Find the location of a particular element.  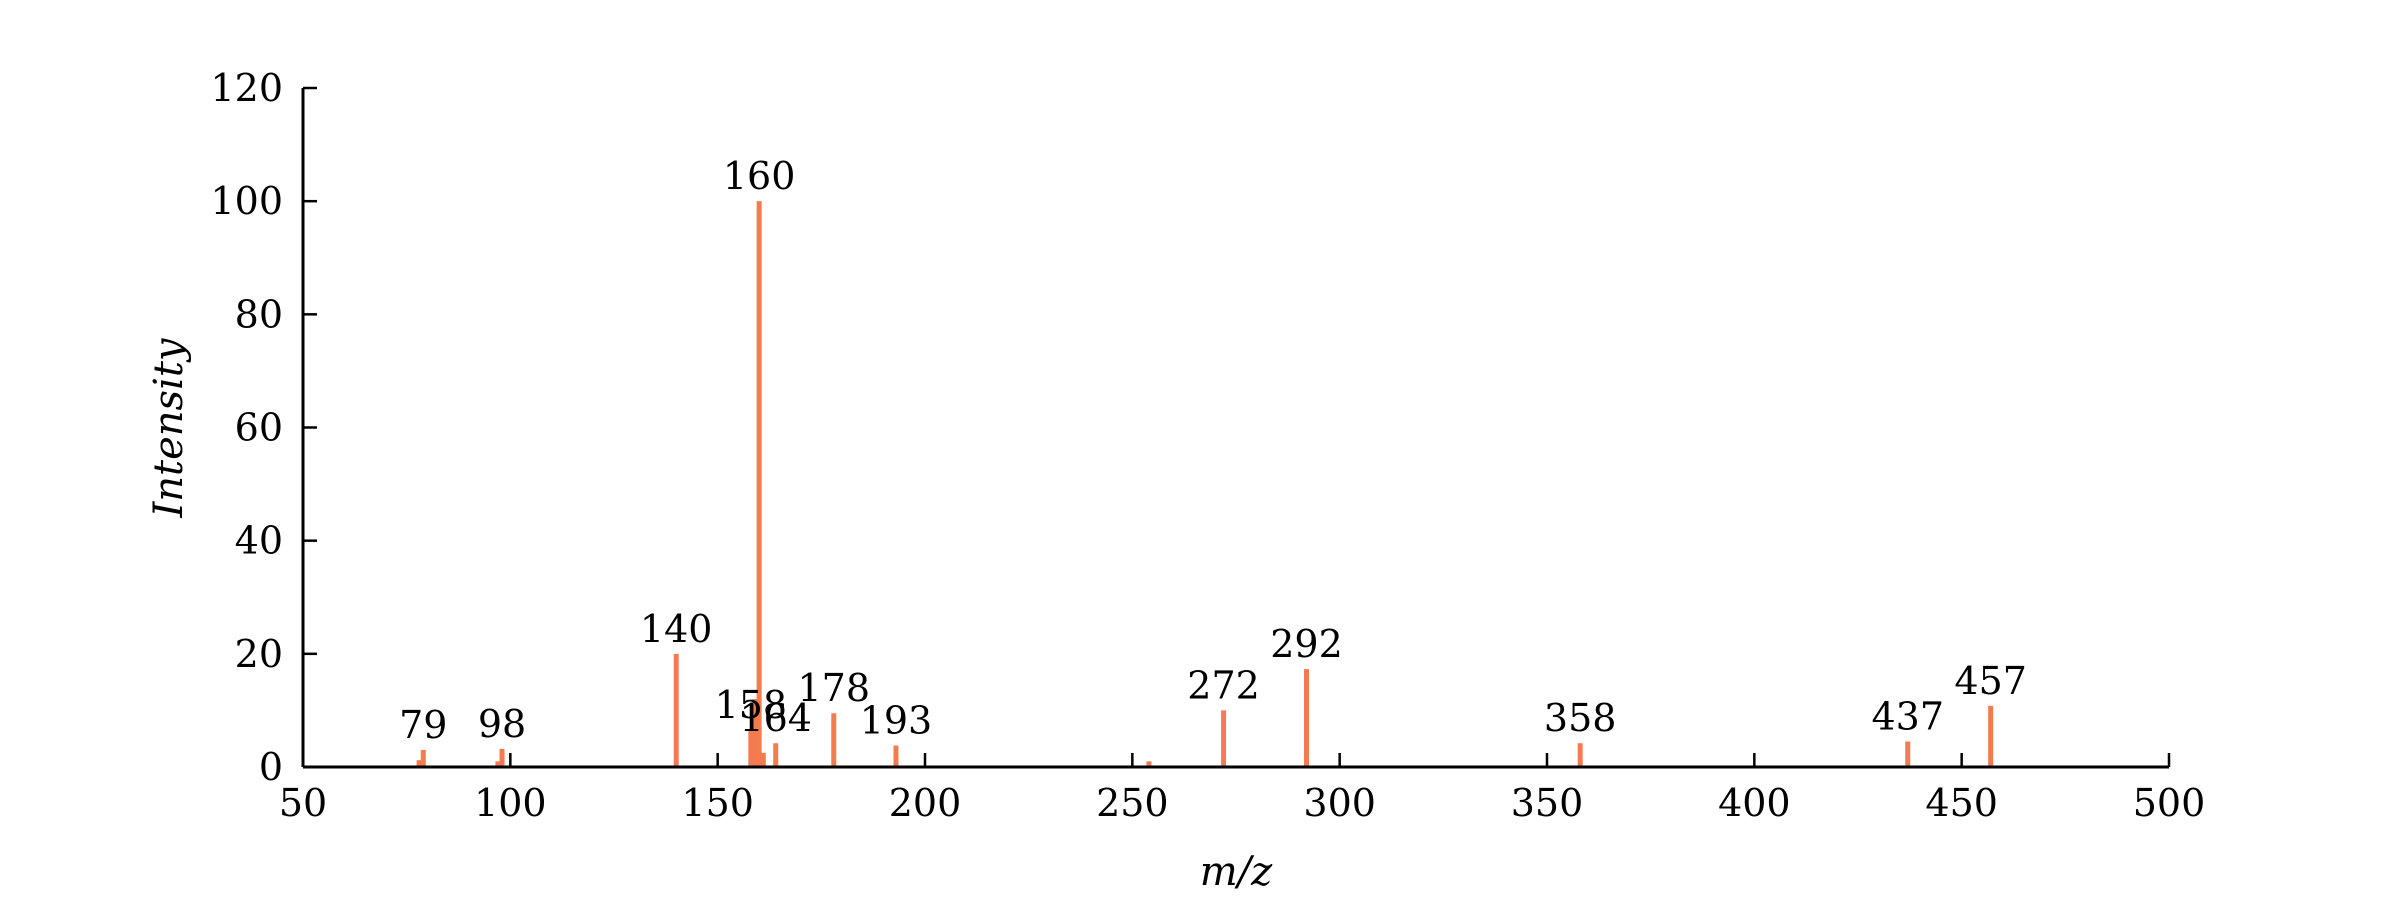

peak-label-164: 164 is located at coordinates (775, 718).